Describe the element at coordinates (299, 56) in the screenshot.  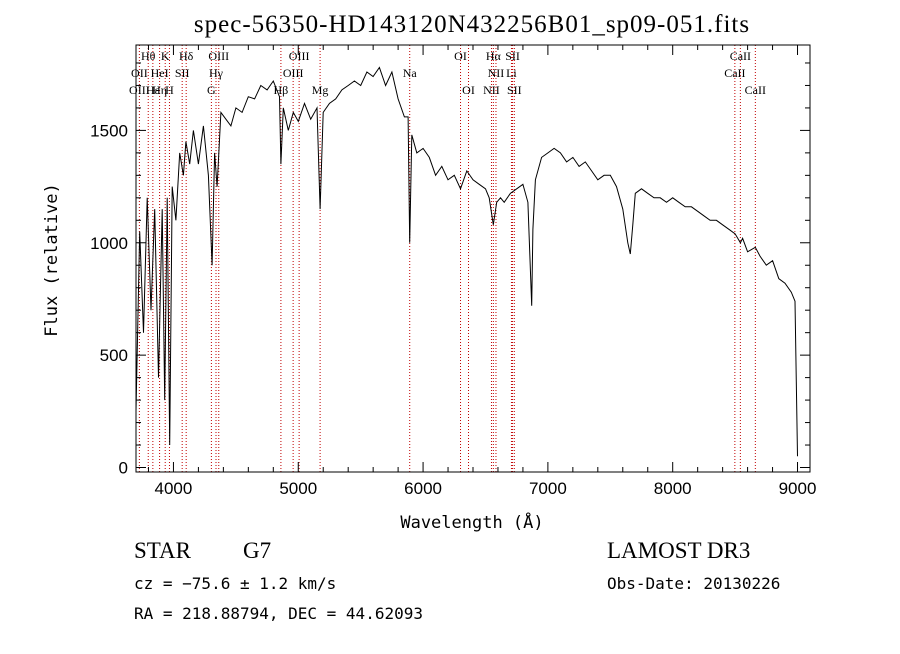
I see `line-label-4: OIII` at that location.